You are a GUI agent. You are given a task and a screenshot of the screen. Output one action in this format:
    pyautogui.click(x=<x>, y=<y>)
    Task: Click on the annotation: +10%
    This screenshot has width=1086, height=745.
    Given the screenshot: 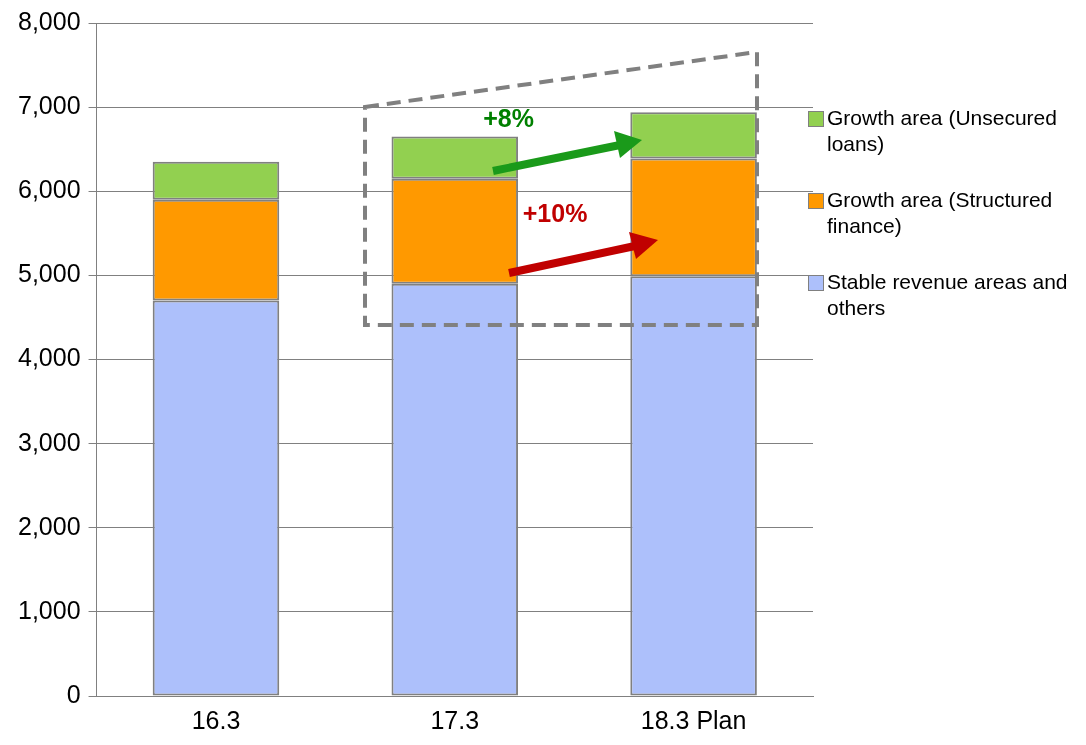 What is the action you would take?
    pyautogui.click(x=555, y=212)
    